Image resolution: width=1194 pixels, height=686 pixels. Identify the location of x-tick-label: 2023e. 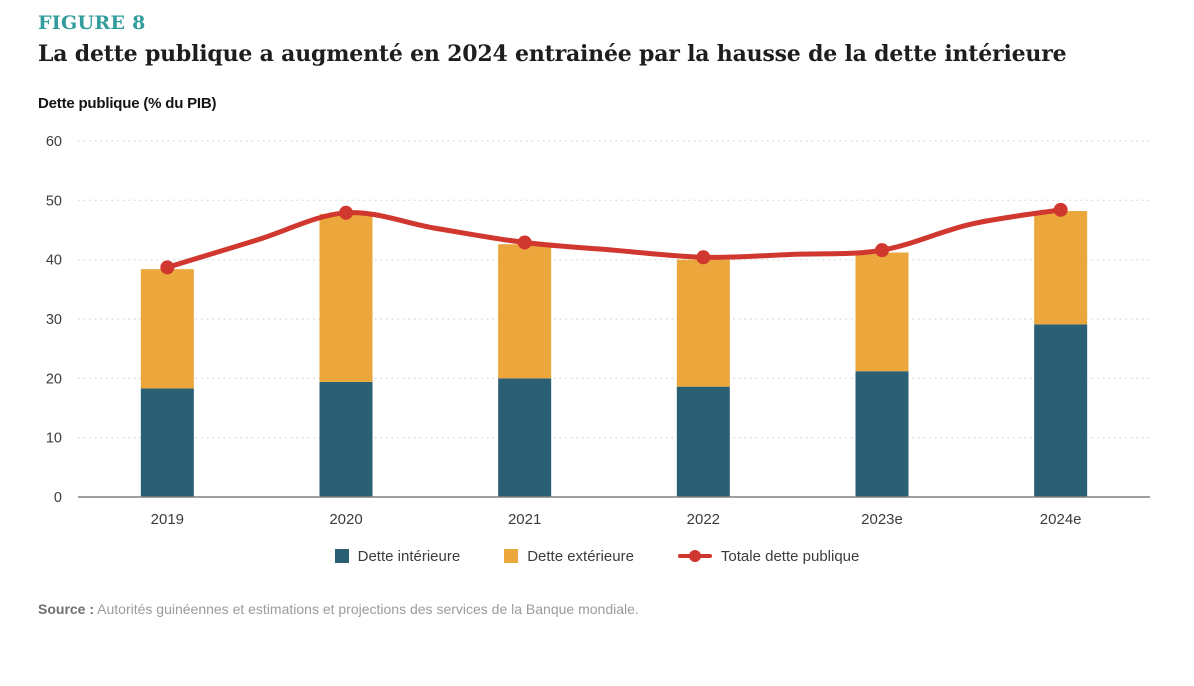
(882, 519).